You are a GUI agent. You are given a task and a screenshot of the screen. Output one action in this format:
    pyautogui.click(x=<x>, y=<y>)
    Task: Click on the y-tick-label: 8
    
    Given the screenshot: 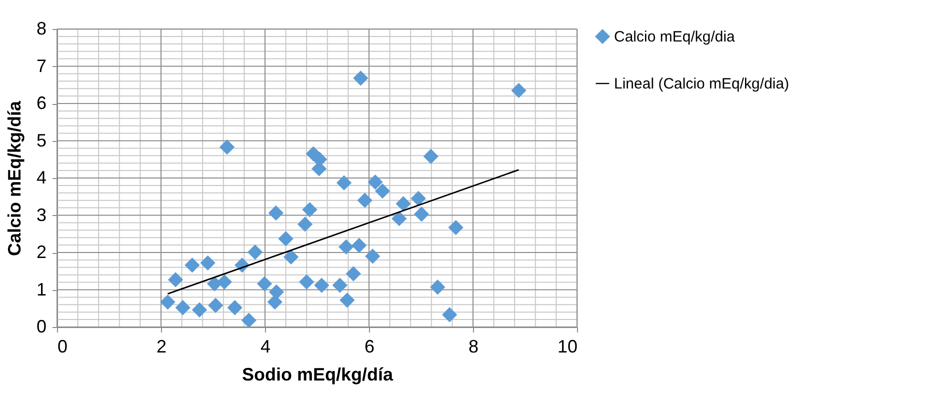 What is the action you would take?
    pyautogui.click(x=41, y=28)
    